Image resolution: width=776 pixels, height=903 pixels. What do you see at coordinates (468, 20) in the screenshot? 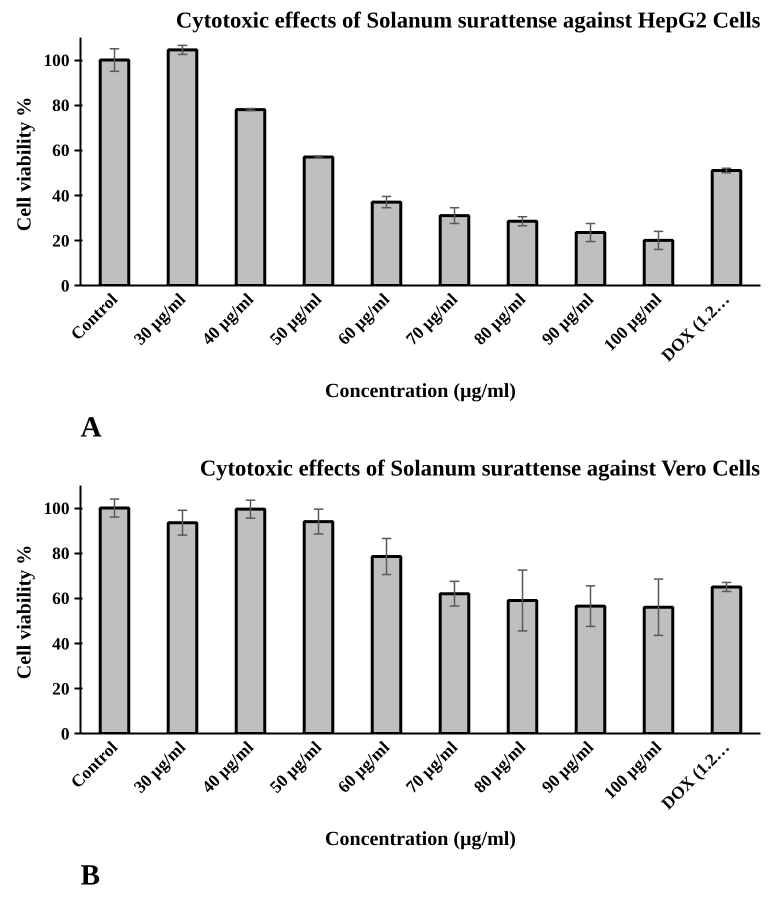
I see `chart-title: Cytotoxic effects of Solanum surattense against HepG2 Cells` at bounding box center [468, 20].